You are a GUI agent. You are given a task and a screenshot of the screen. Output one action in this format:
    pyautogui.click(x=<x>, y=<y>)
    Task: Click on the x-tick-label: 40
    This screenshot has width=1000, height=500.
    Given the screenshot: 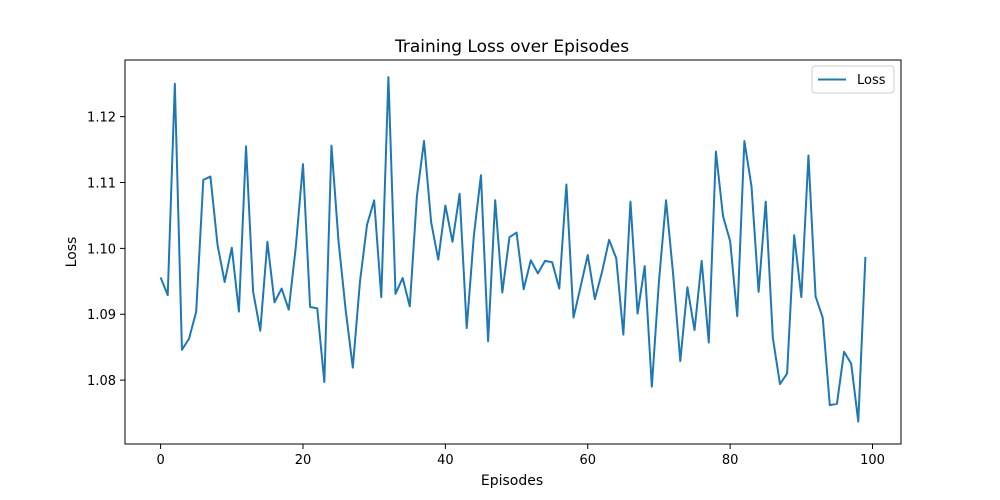 What is the action you would take?
    pyautogui.click(x=445, y=460)
    